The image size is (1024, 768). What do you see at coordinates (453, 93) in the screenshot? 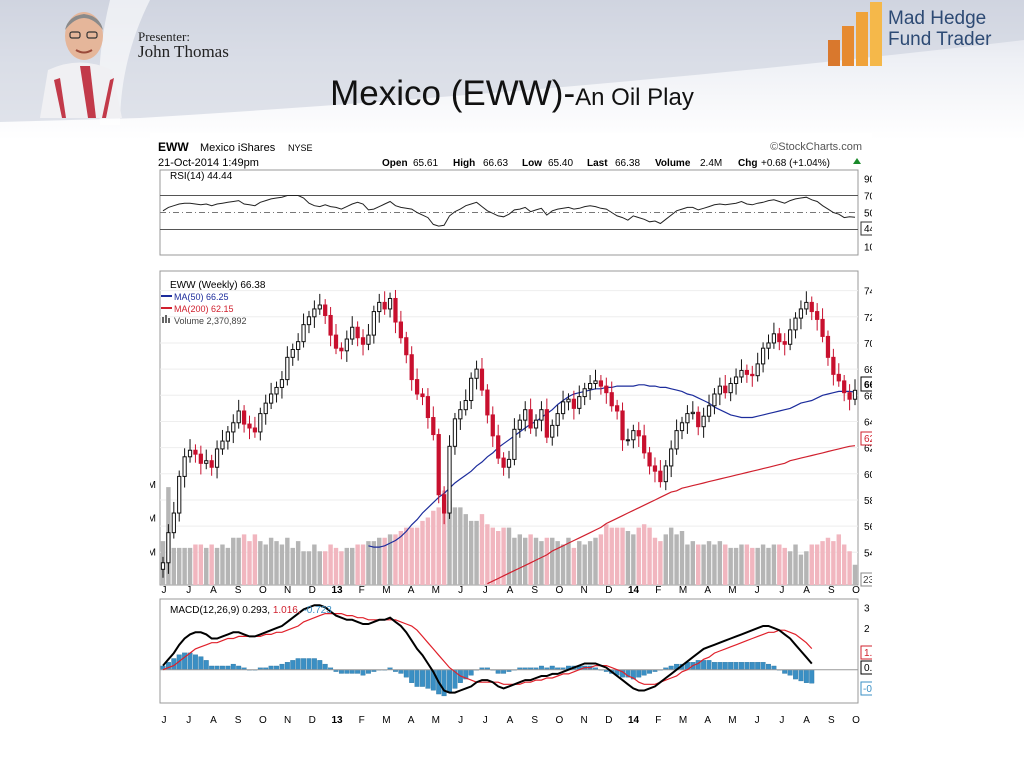
I see `slide-title-main: Mexico (EWW)-` at bounding box center [453, 93].